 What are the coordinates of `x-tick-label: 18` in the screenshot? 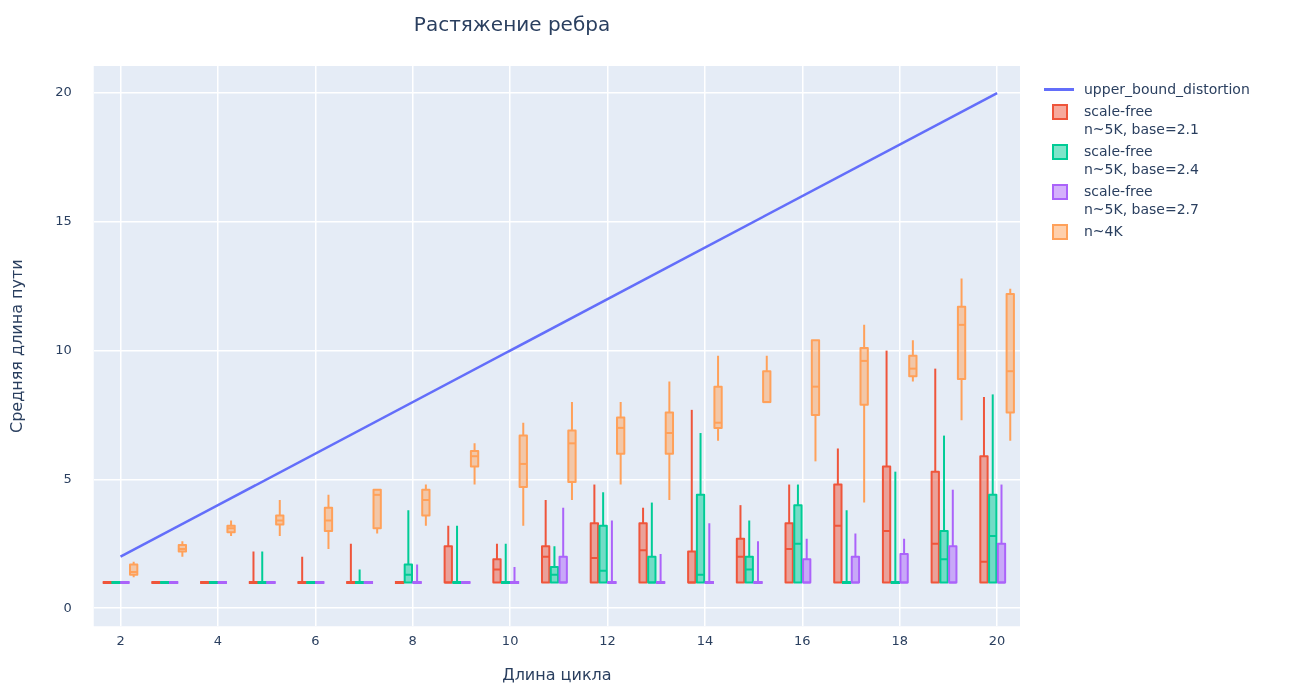 It's located at (899, 641).